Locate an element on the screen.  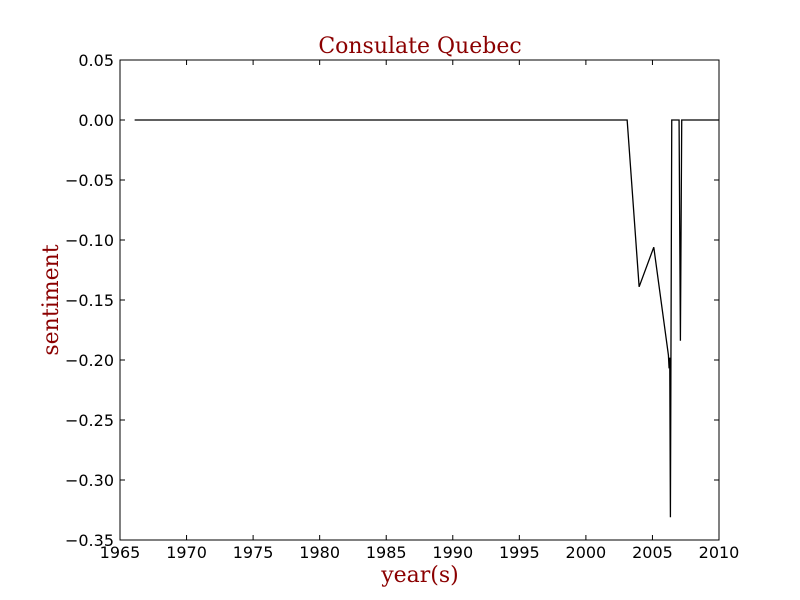
x-tick-label: 1975 is located at coordinates (253, 552).